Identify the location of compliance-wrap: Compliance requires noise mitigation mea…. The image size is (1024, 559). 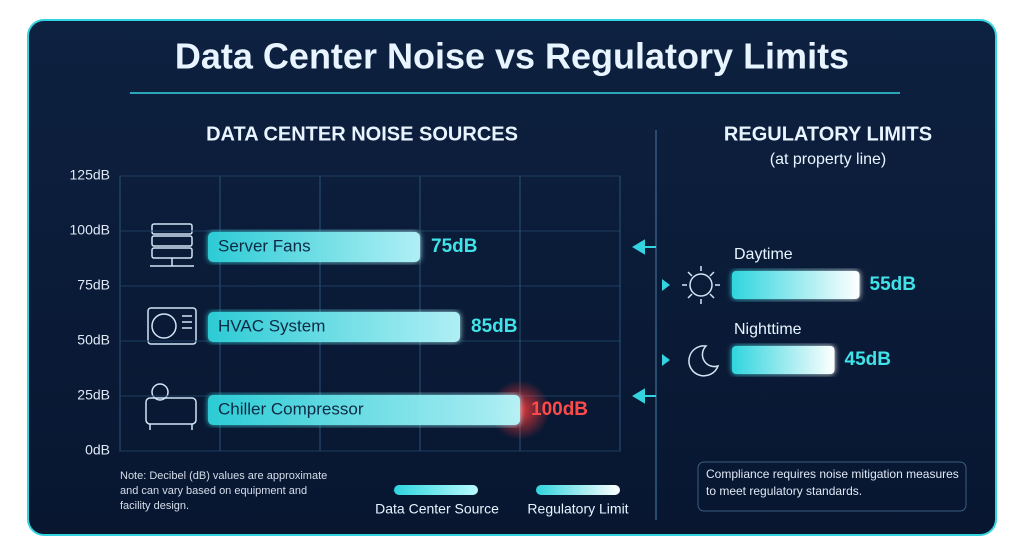
(832, 482).